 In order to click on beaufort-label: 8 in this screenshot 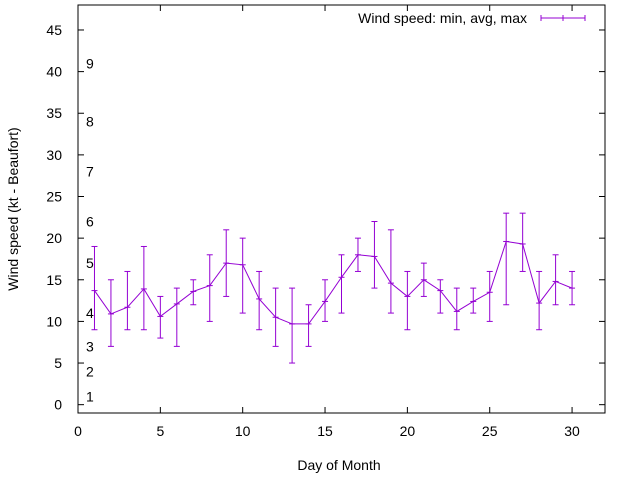, I will do `click(90, 122)`.